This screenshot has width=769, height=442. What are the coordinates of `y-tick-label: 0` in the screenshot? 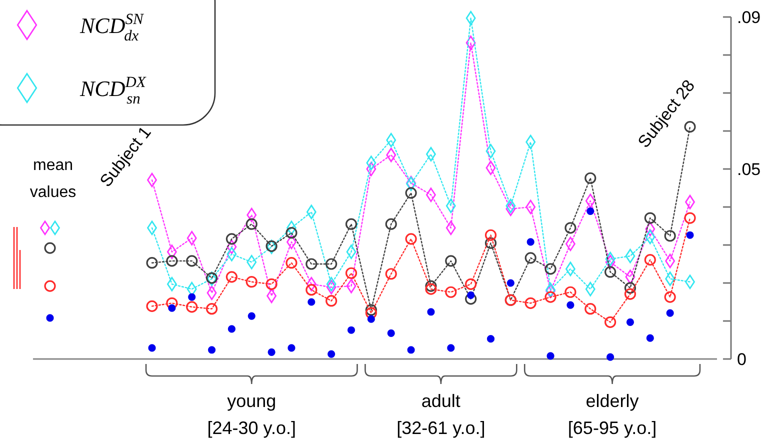 It's located at (741, 359).